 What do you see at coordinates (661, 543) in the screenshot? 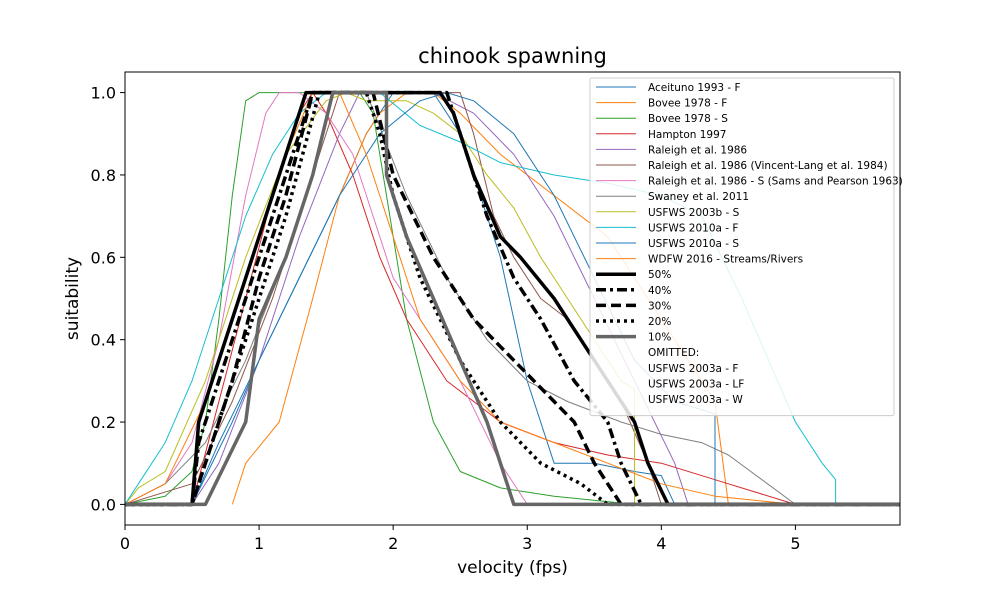
I see `x-tick-label: 4` at bounding box center [661, 543].